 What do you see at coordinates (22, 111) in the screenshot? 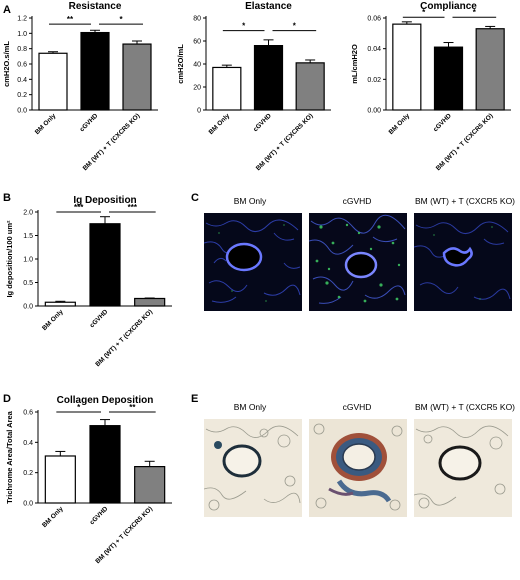
I see `resistance-y-tick-label: 0.0` at bounding box center [22, 111].